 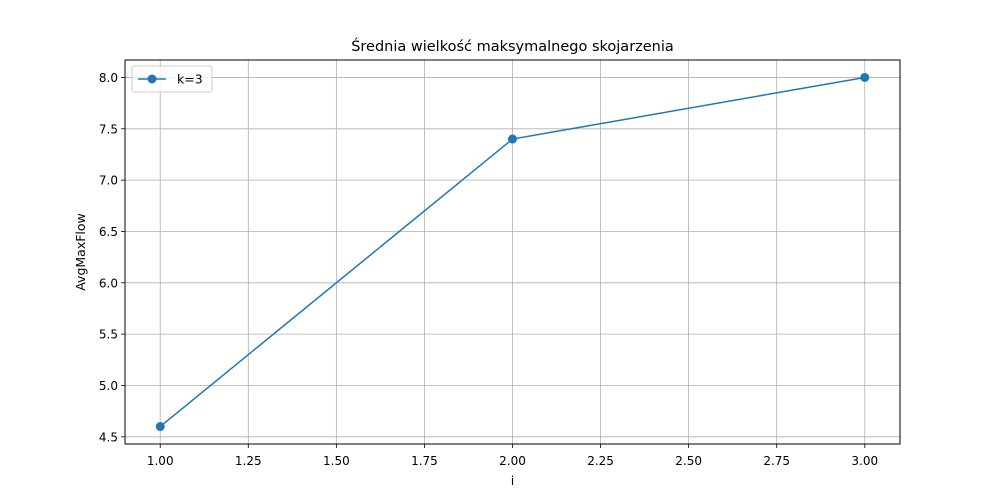 I want to click on x-tick-label: 2.25, so click(x=600, y=461).